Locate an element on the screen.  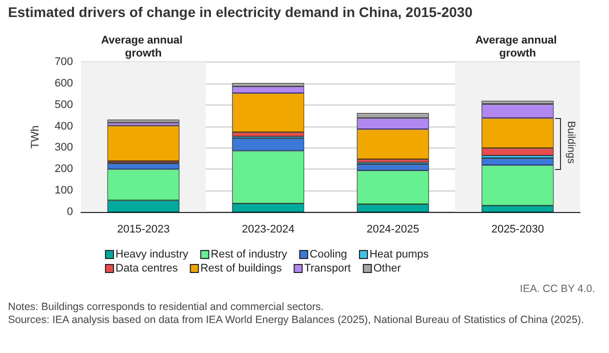
x-tick-label: 2024-2025 is located at coordinates (393, 230).